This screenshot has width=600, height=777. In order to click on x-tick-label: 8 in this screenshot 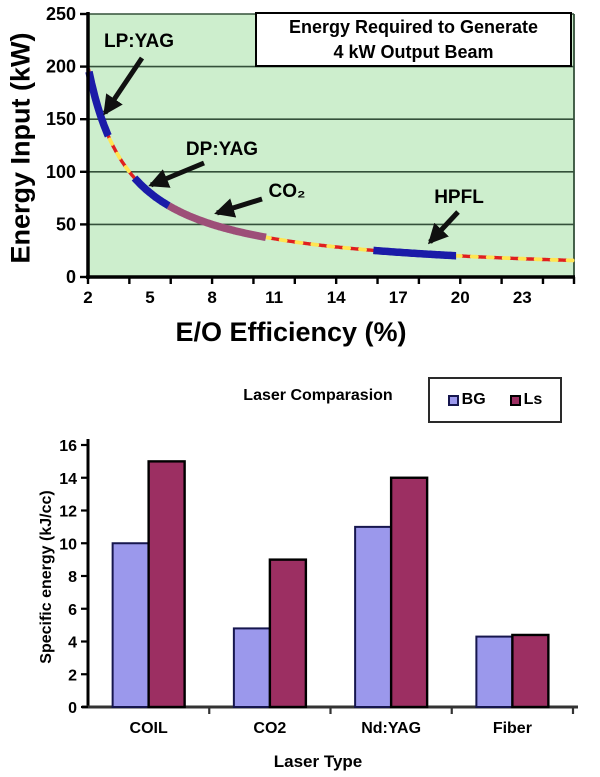, I will do `click(211, 297)`.